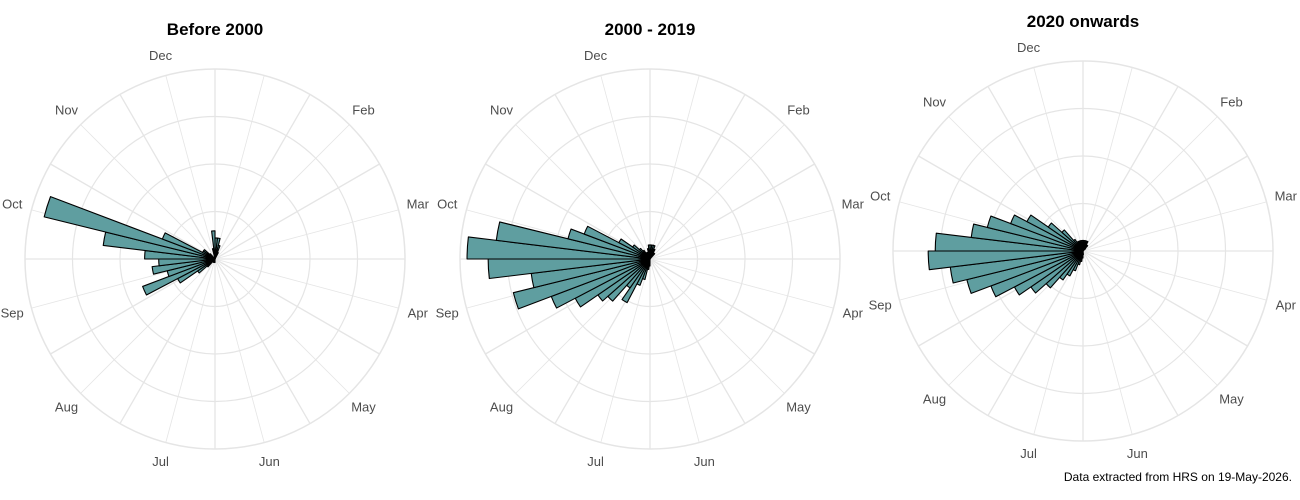 This screenshot has height=500, width=1300. I want to click on chart-title: 2000 - 2019, so click(650, 29).